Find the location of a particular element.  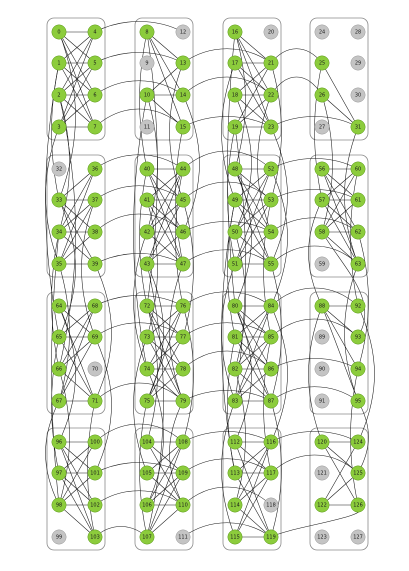

qubit-node-label: 32 is located at coordinates (59, 169).